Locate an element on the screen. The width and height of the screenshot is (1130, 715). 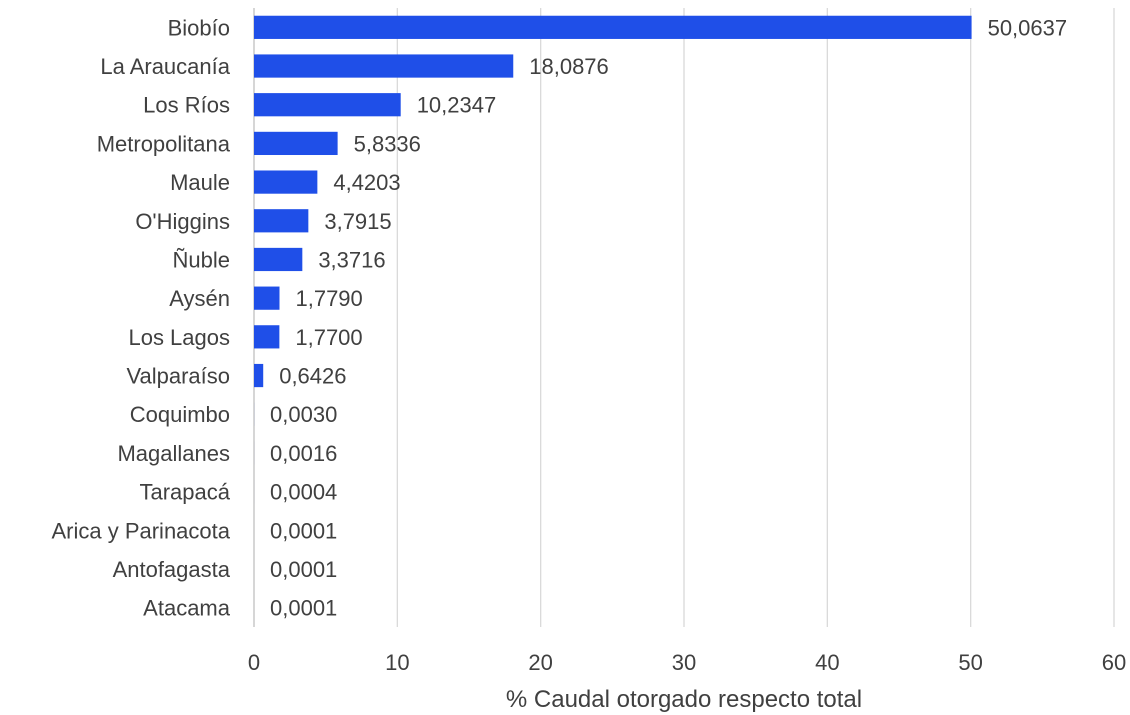
data-label: 3,3716 is located at coordinates (351, 259).